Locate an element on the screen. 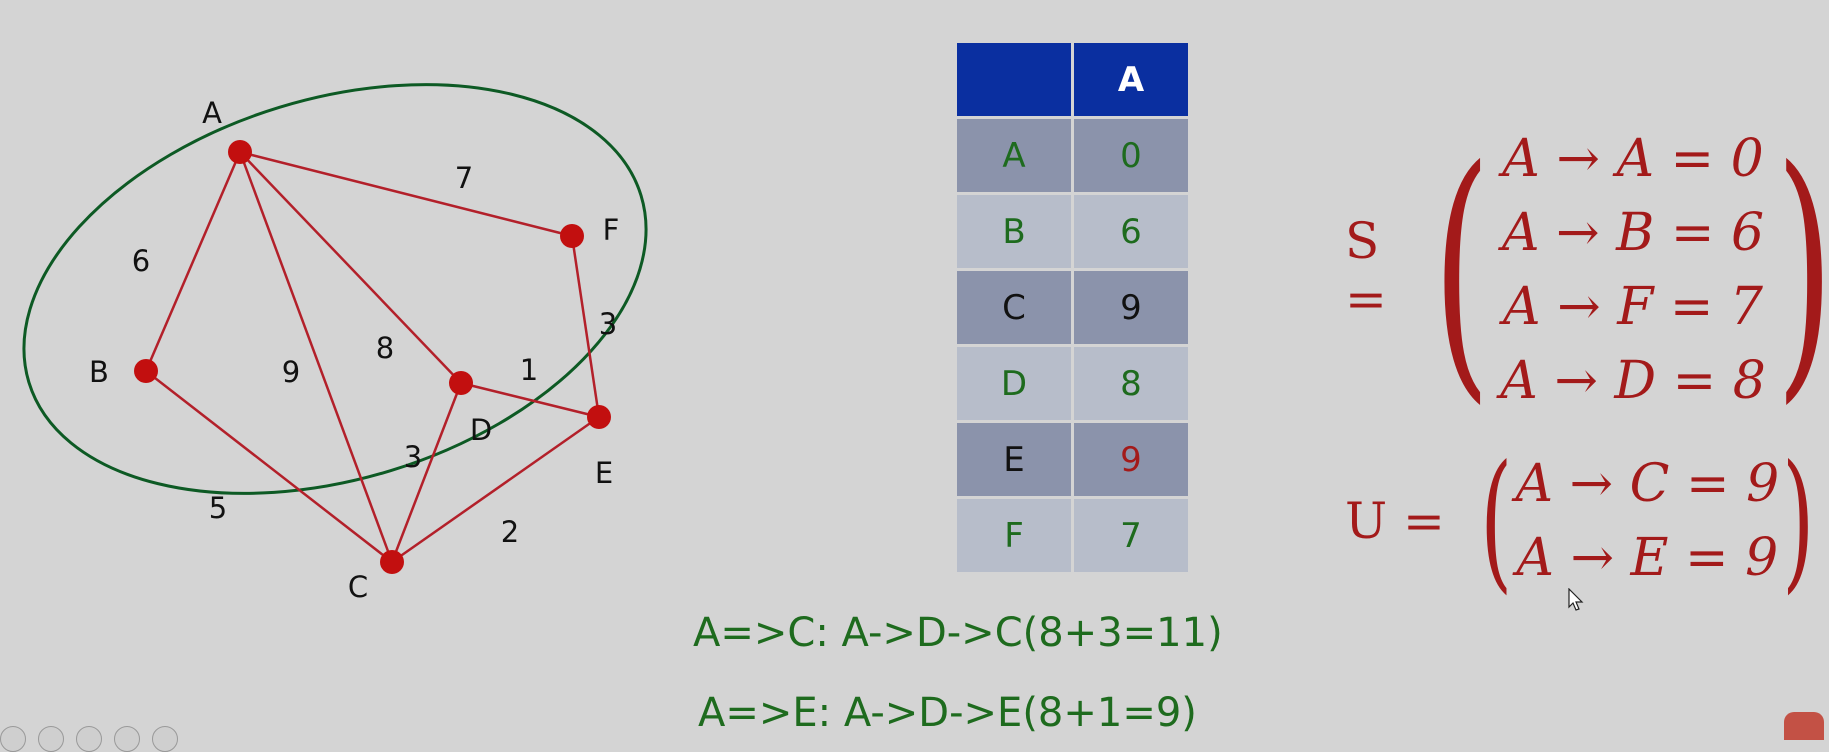  node-e is located at coordinates (599, 417).